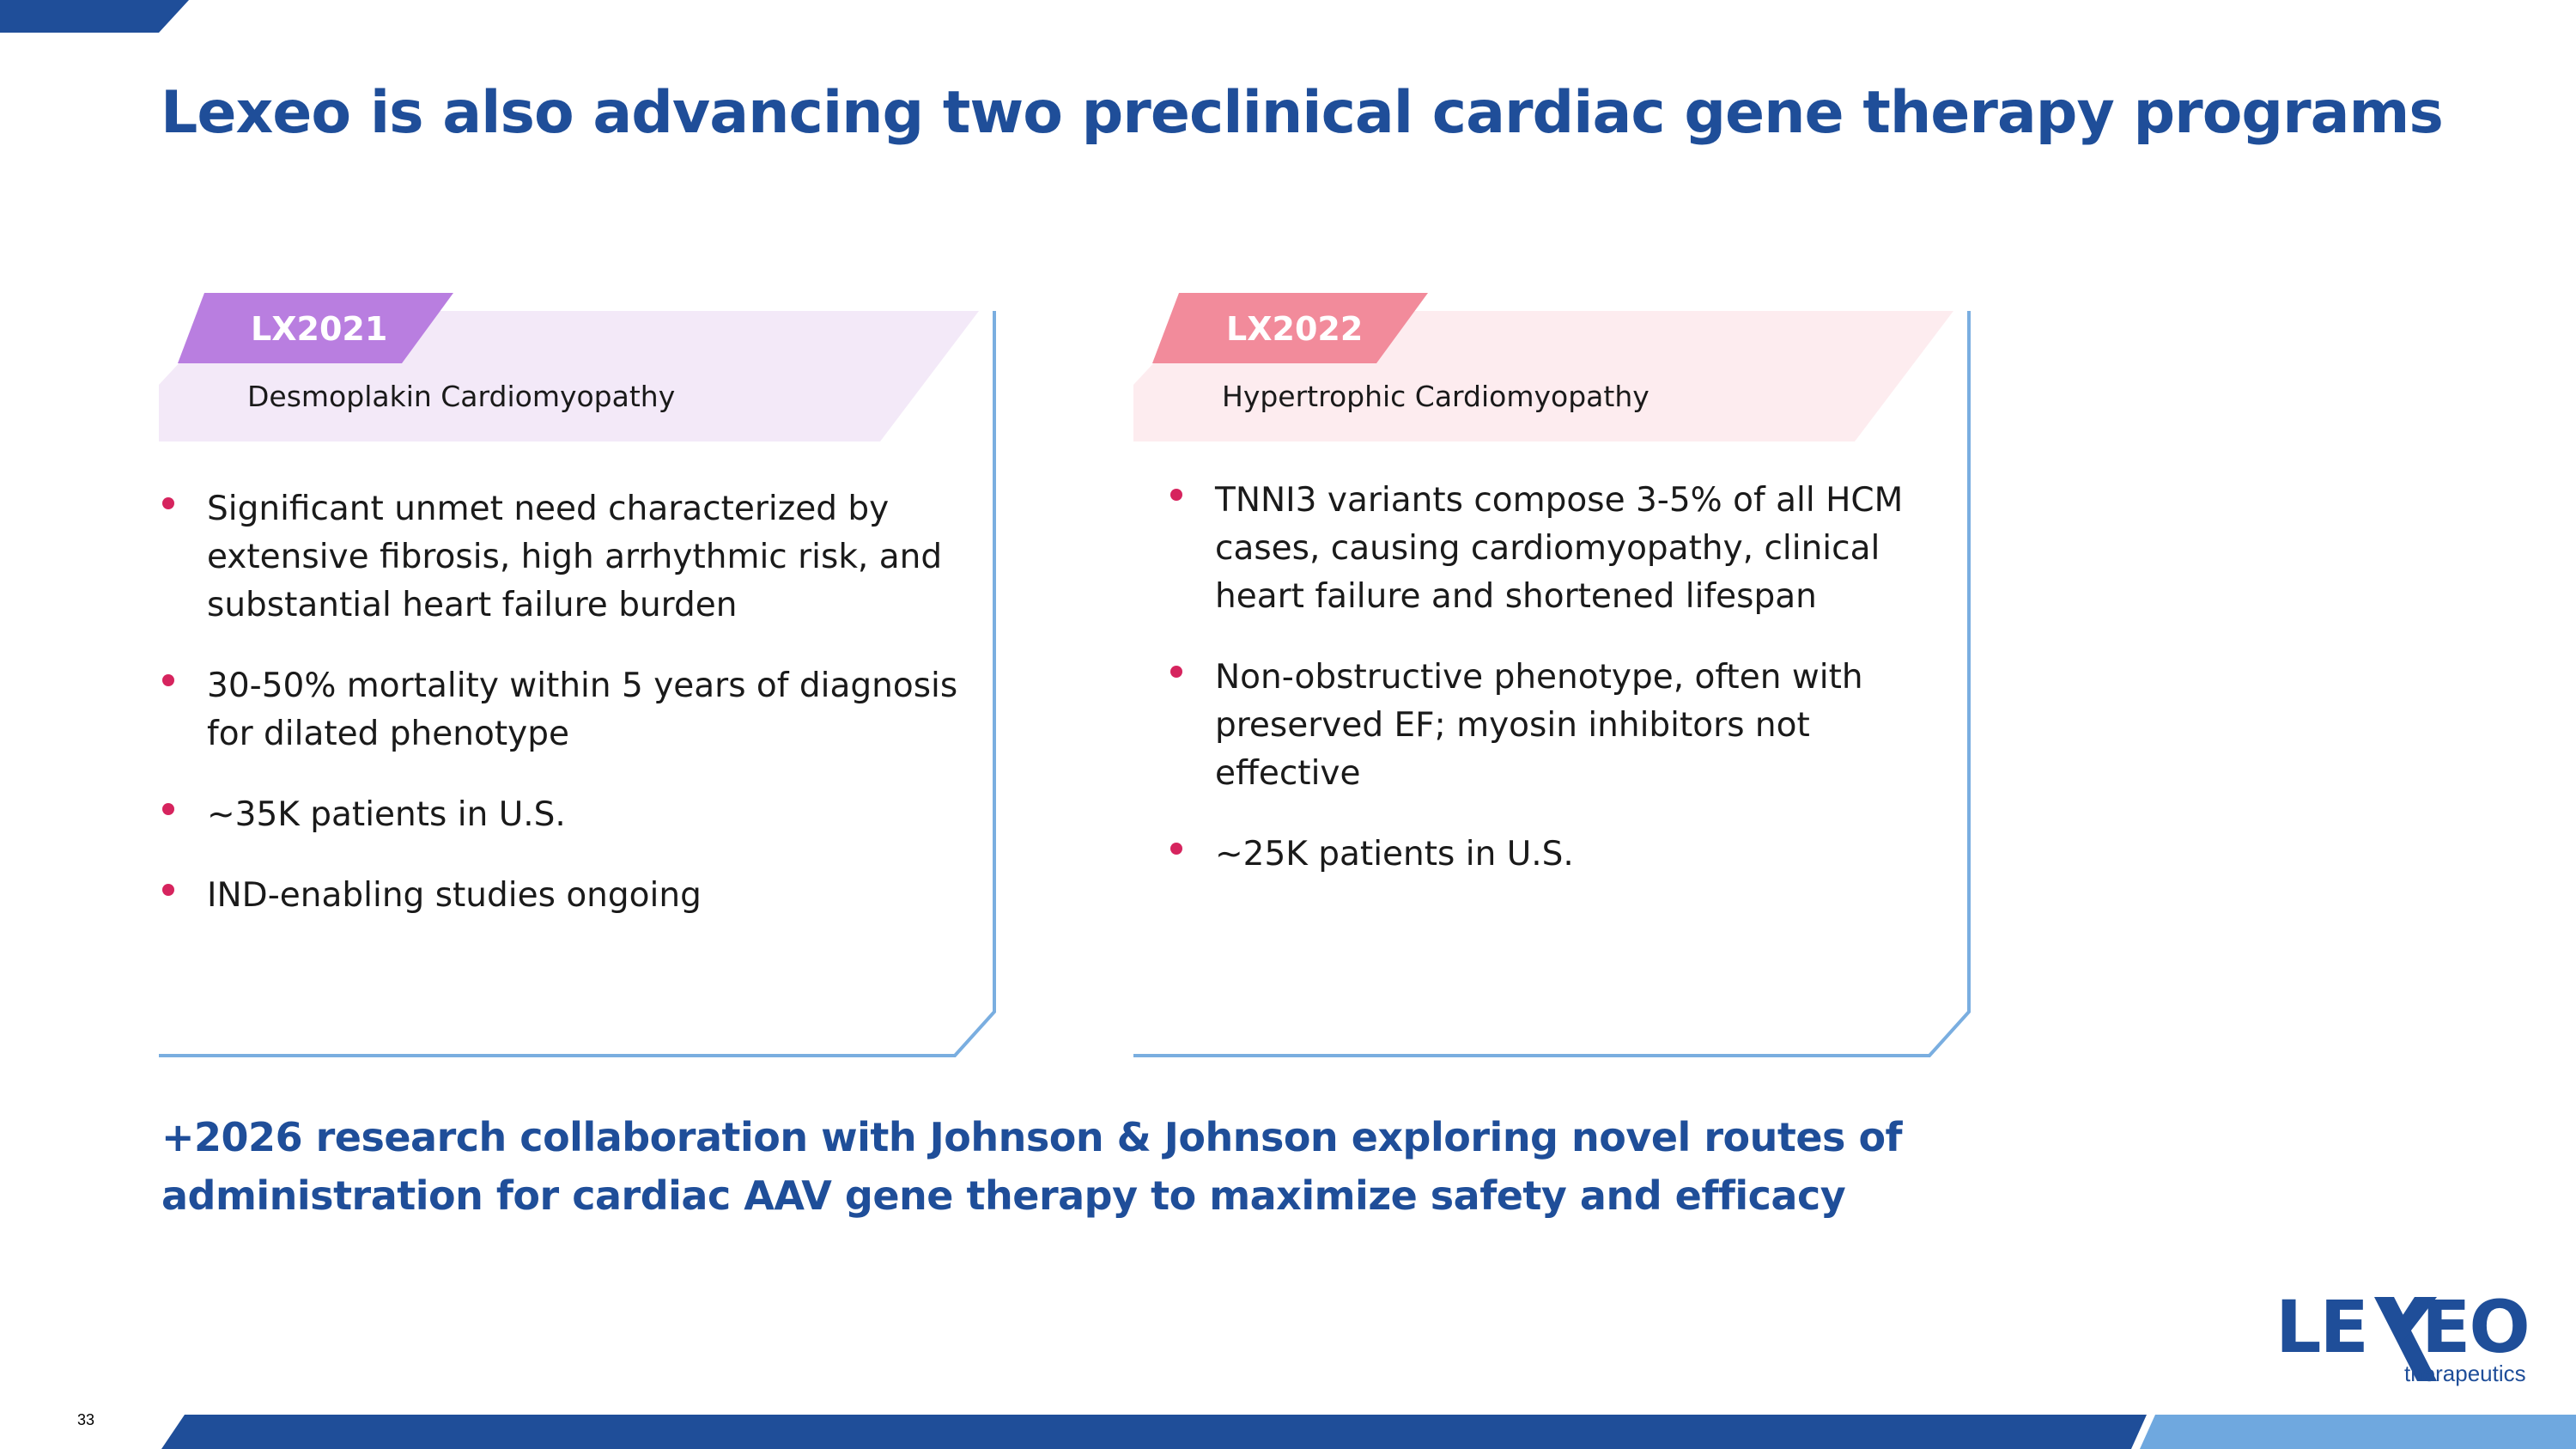 The image size is (2576, 1449). What do you see at coordinates (1554, 855) in the screenshot?
I see `list-item: ~25K patients in U.S.` at bounding box center [1554, 855].